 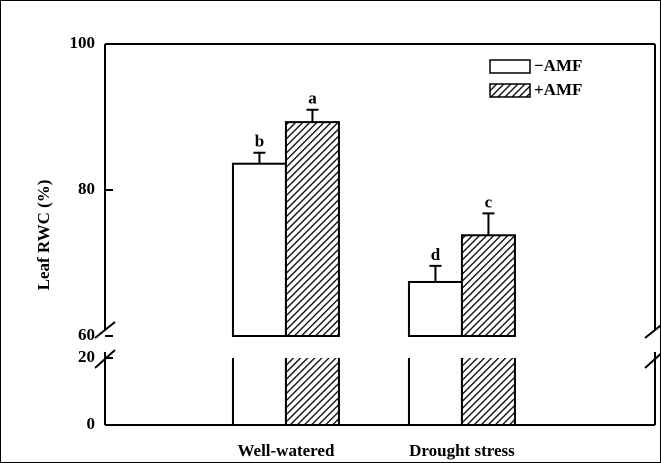 I want to click on significance-letter: c, so click(x=489, y=201).